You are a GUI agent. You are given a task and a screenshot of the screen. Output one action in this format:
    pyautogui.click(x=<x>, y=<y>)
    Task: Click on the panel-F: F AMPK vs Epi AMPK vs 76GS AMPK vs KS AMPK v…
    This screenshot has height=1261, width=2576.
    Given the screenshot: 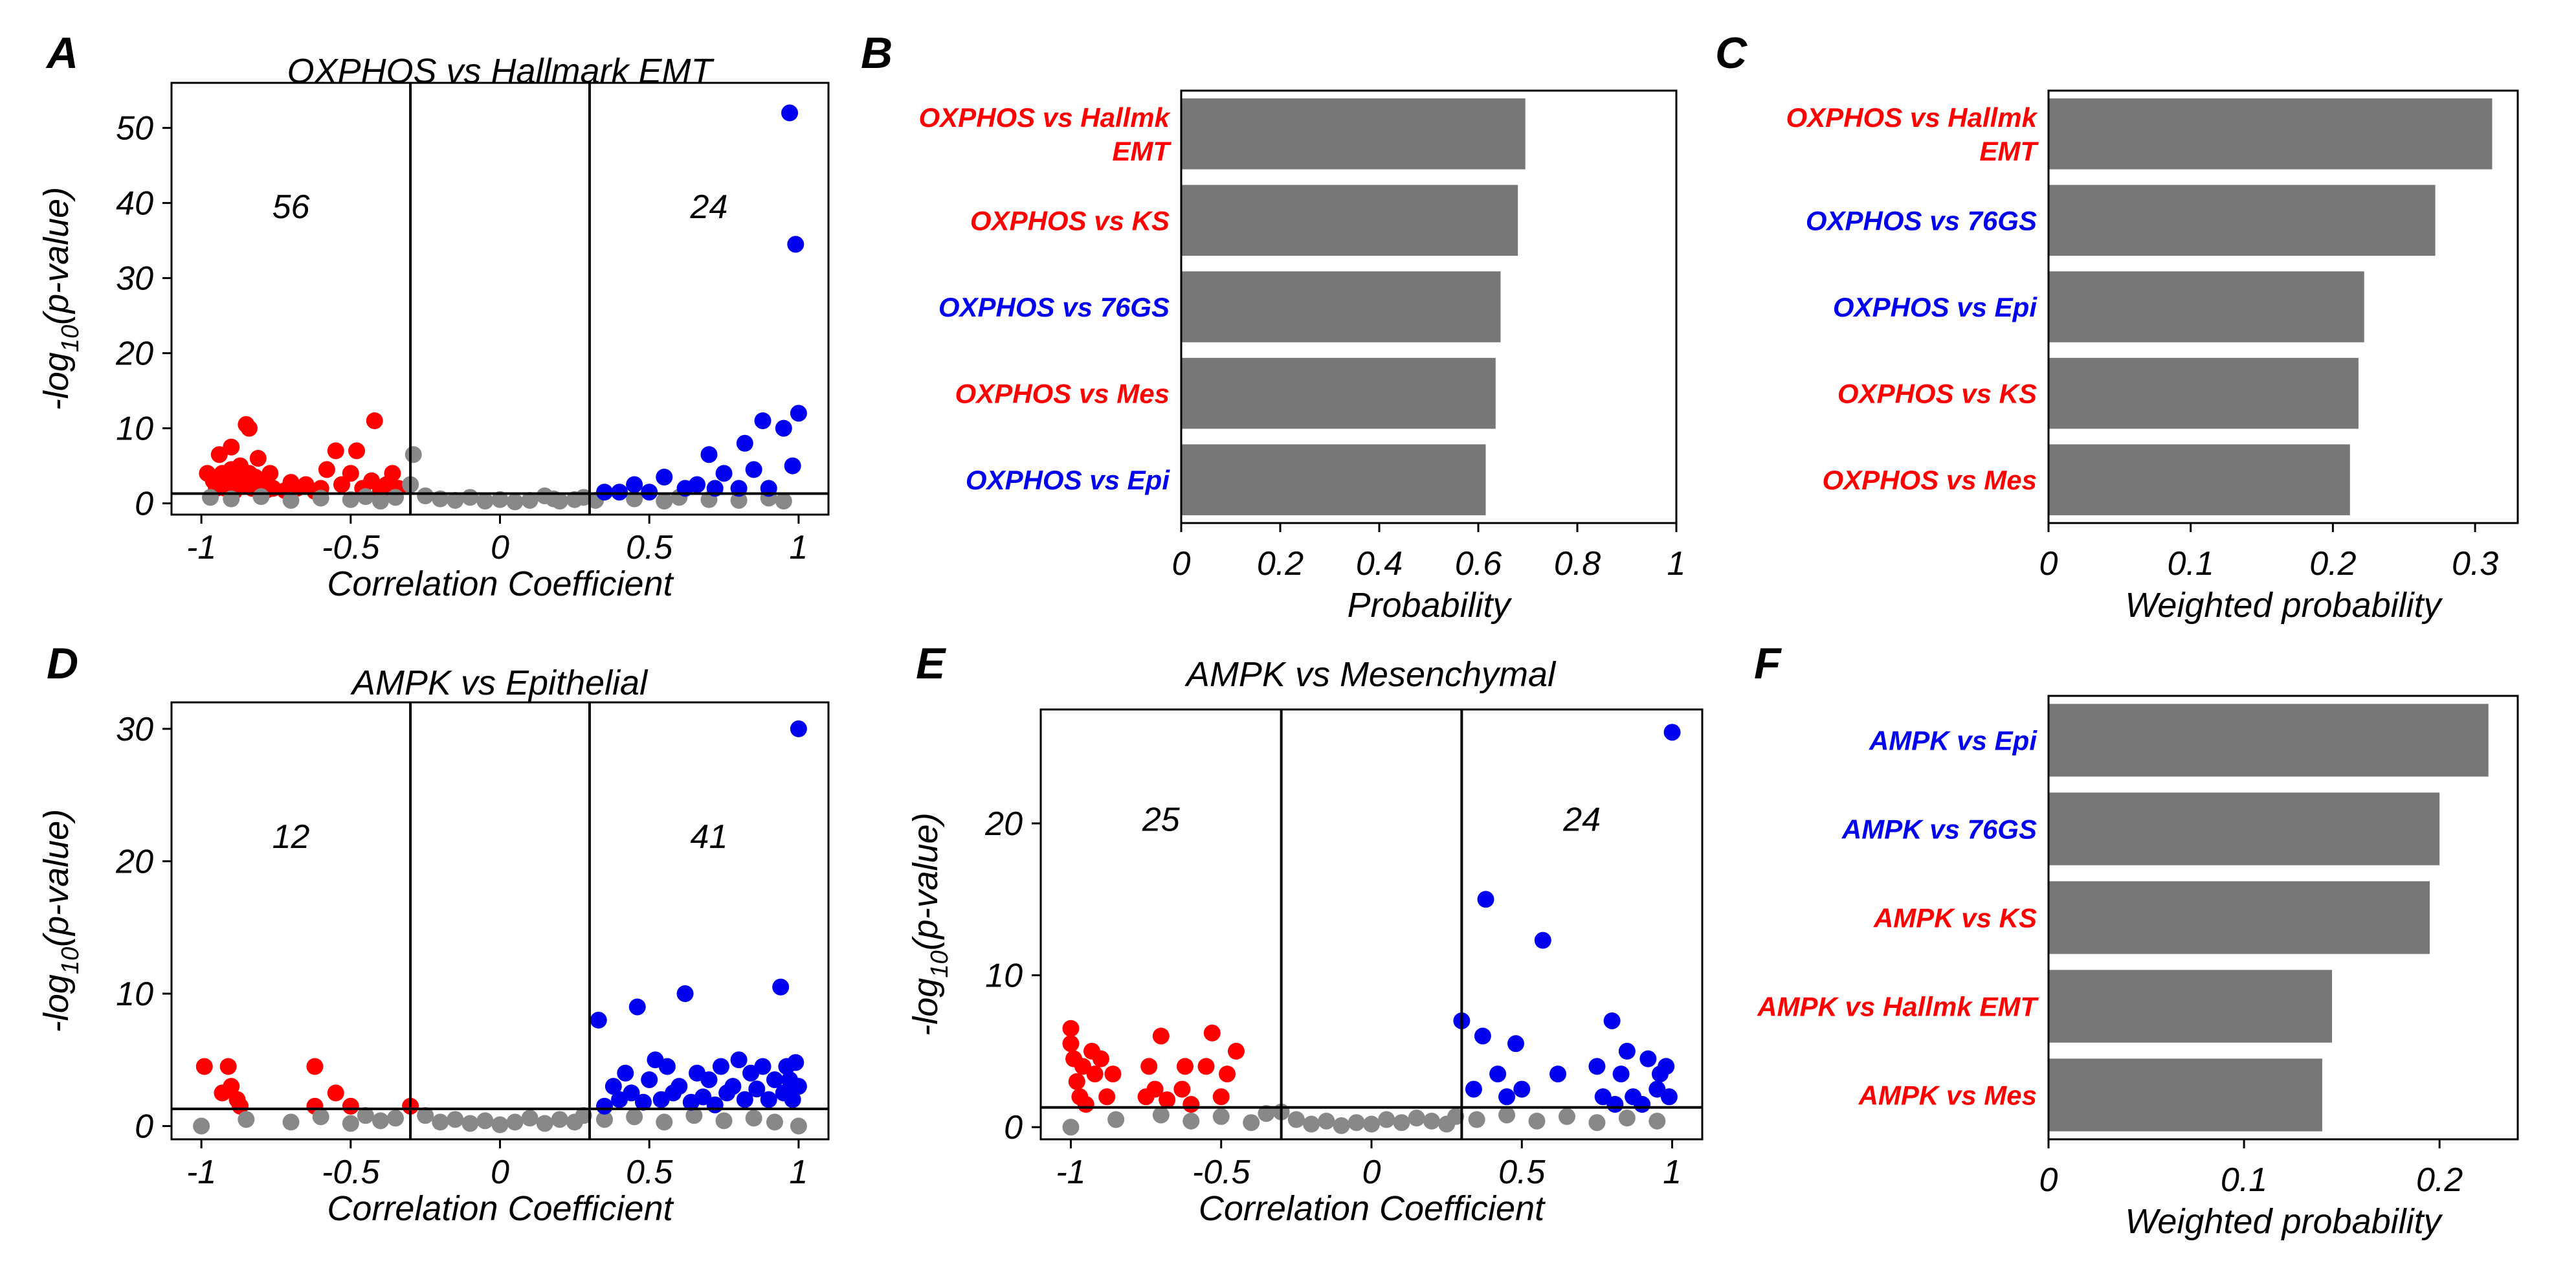 What is the action you would take?
    pyautogui.click(x=2136, y=940)
    